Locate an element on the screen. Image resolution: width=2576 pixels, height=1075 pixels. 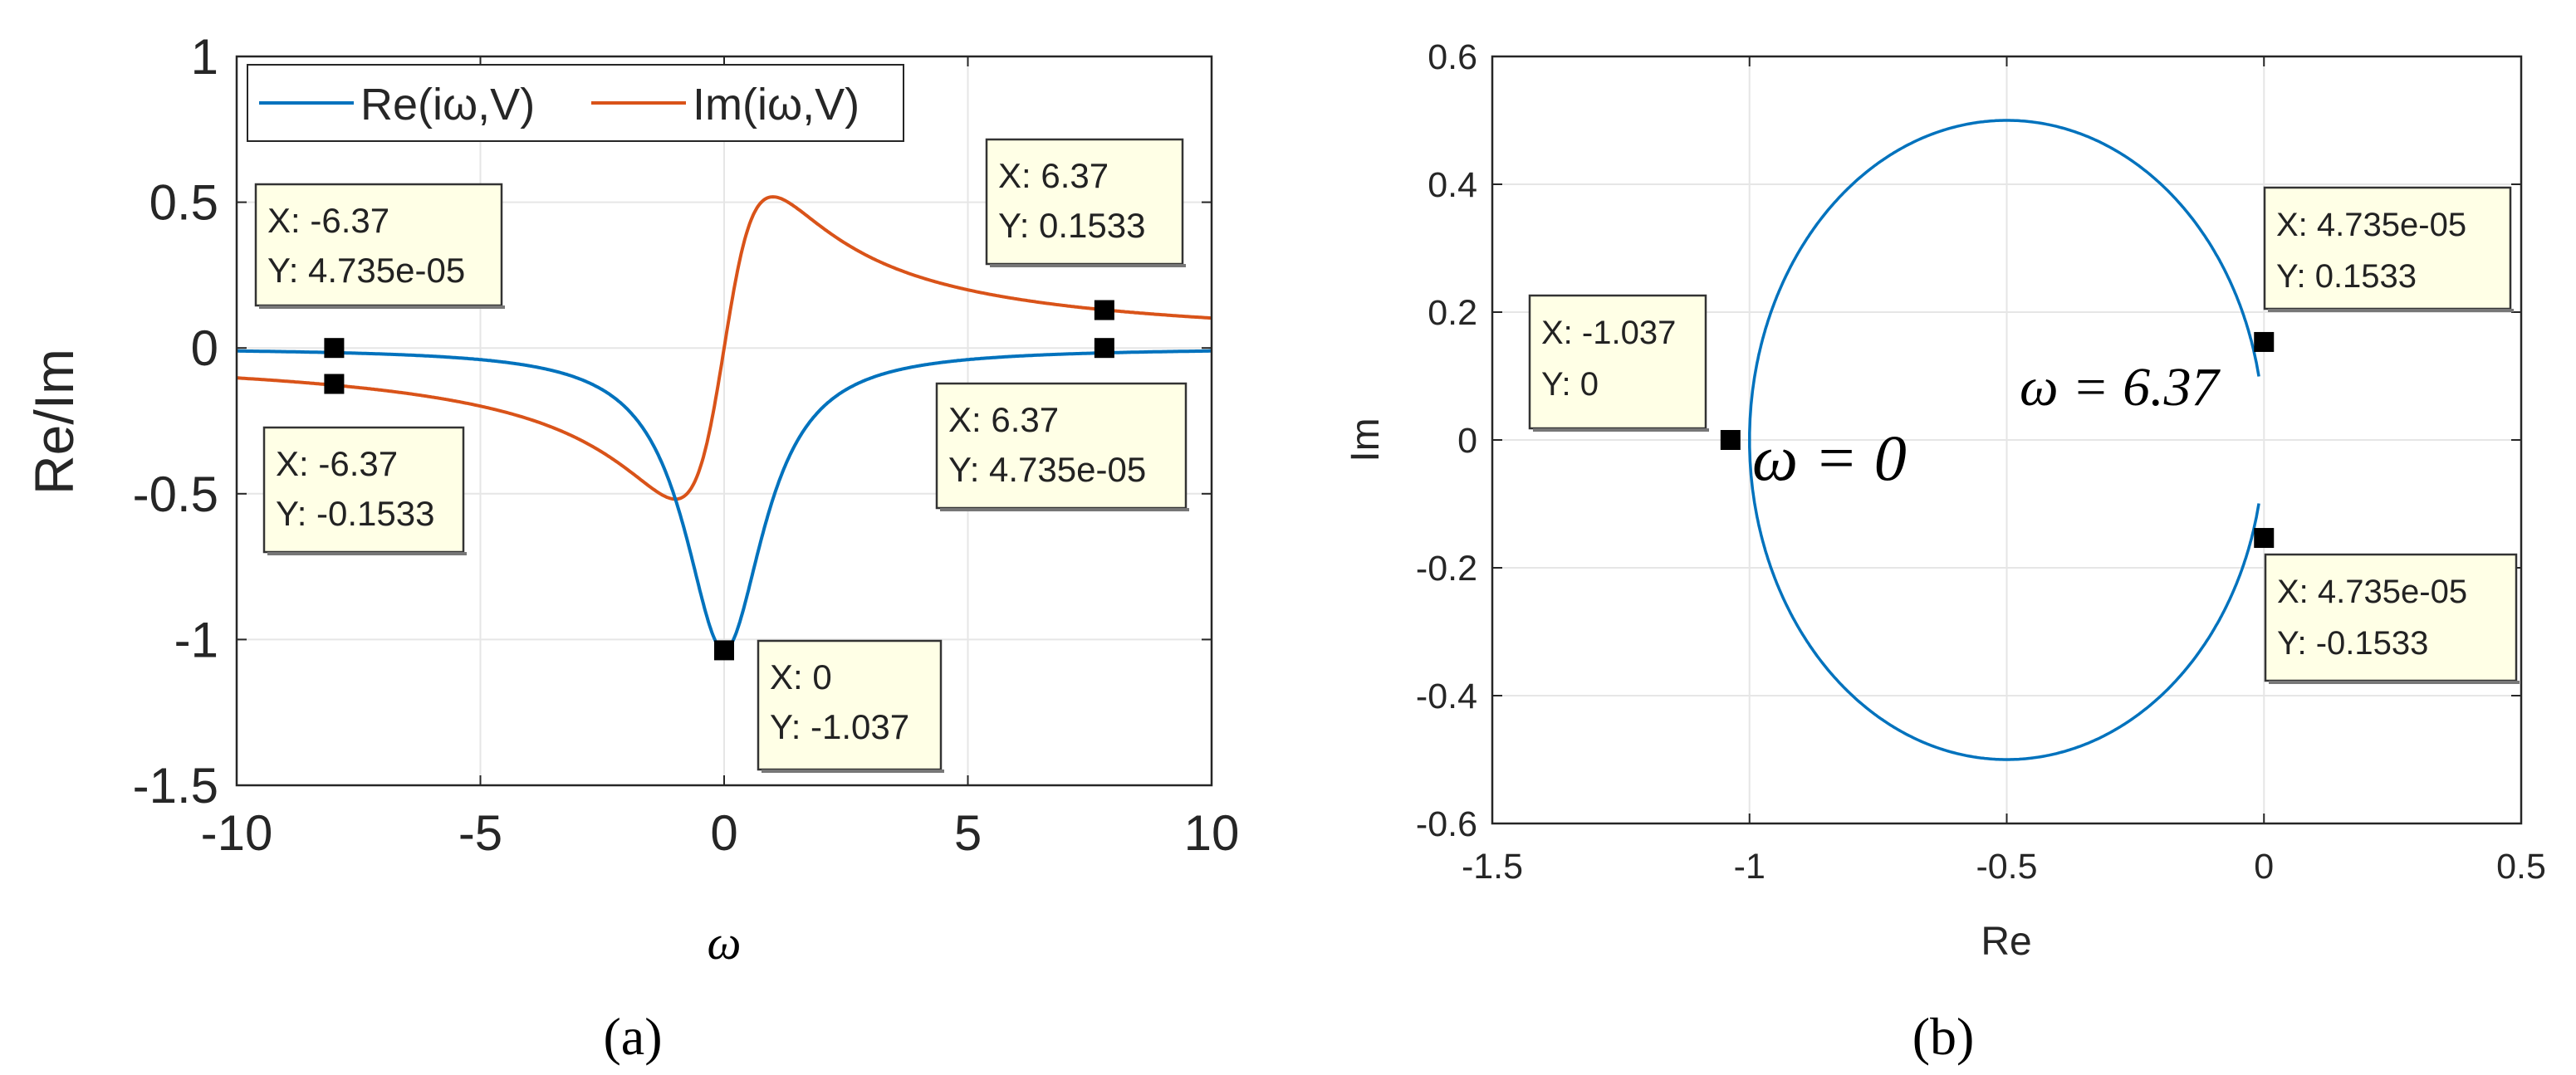
legend-a: Re(iω,V) Im(iω,V) is located at coordinates (575, 103).